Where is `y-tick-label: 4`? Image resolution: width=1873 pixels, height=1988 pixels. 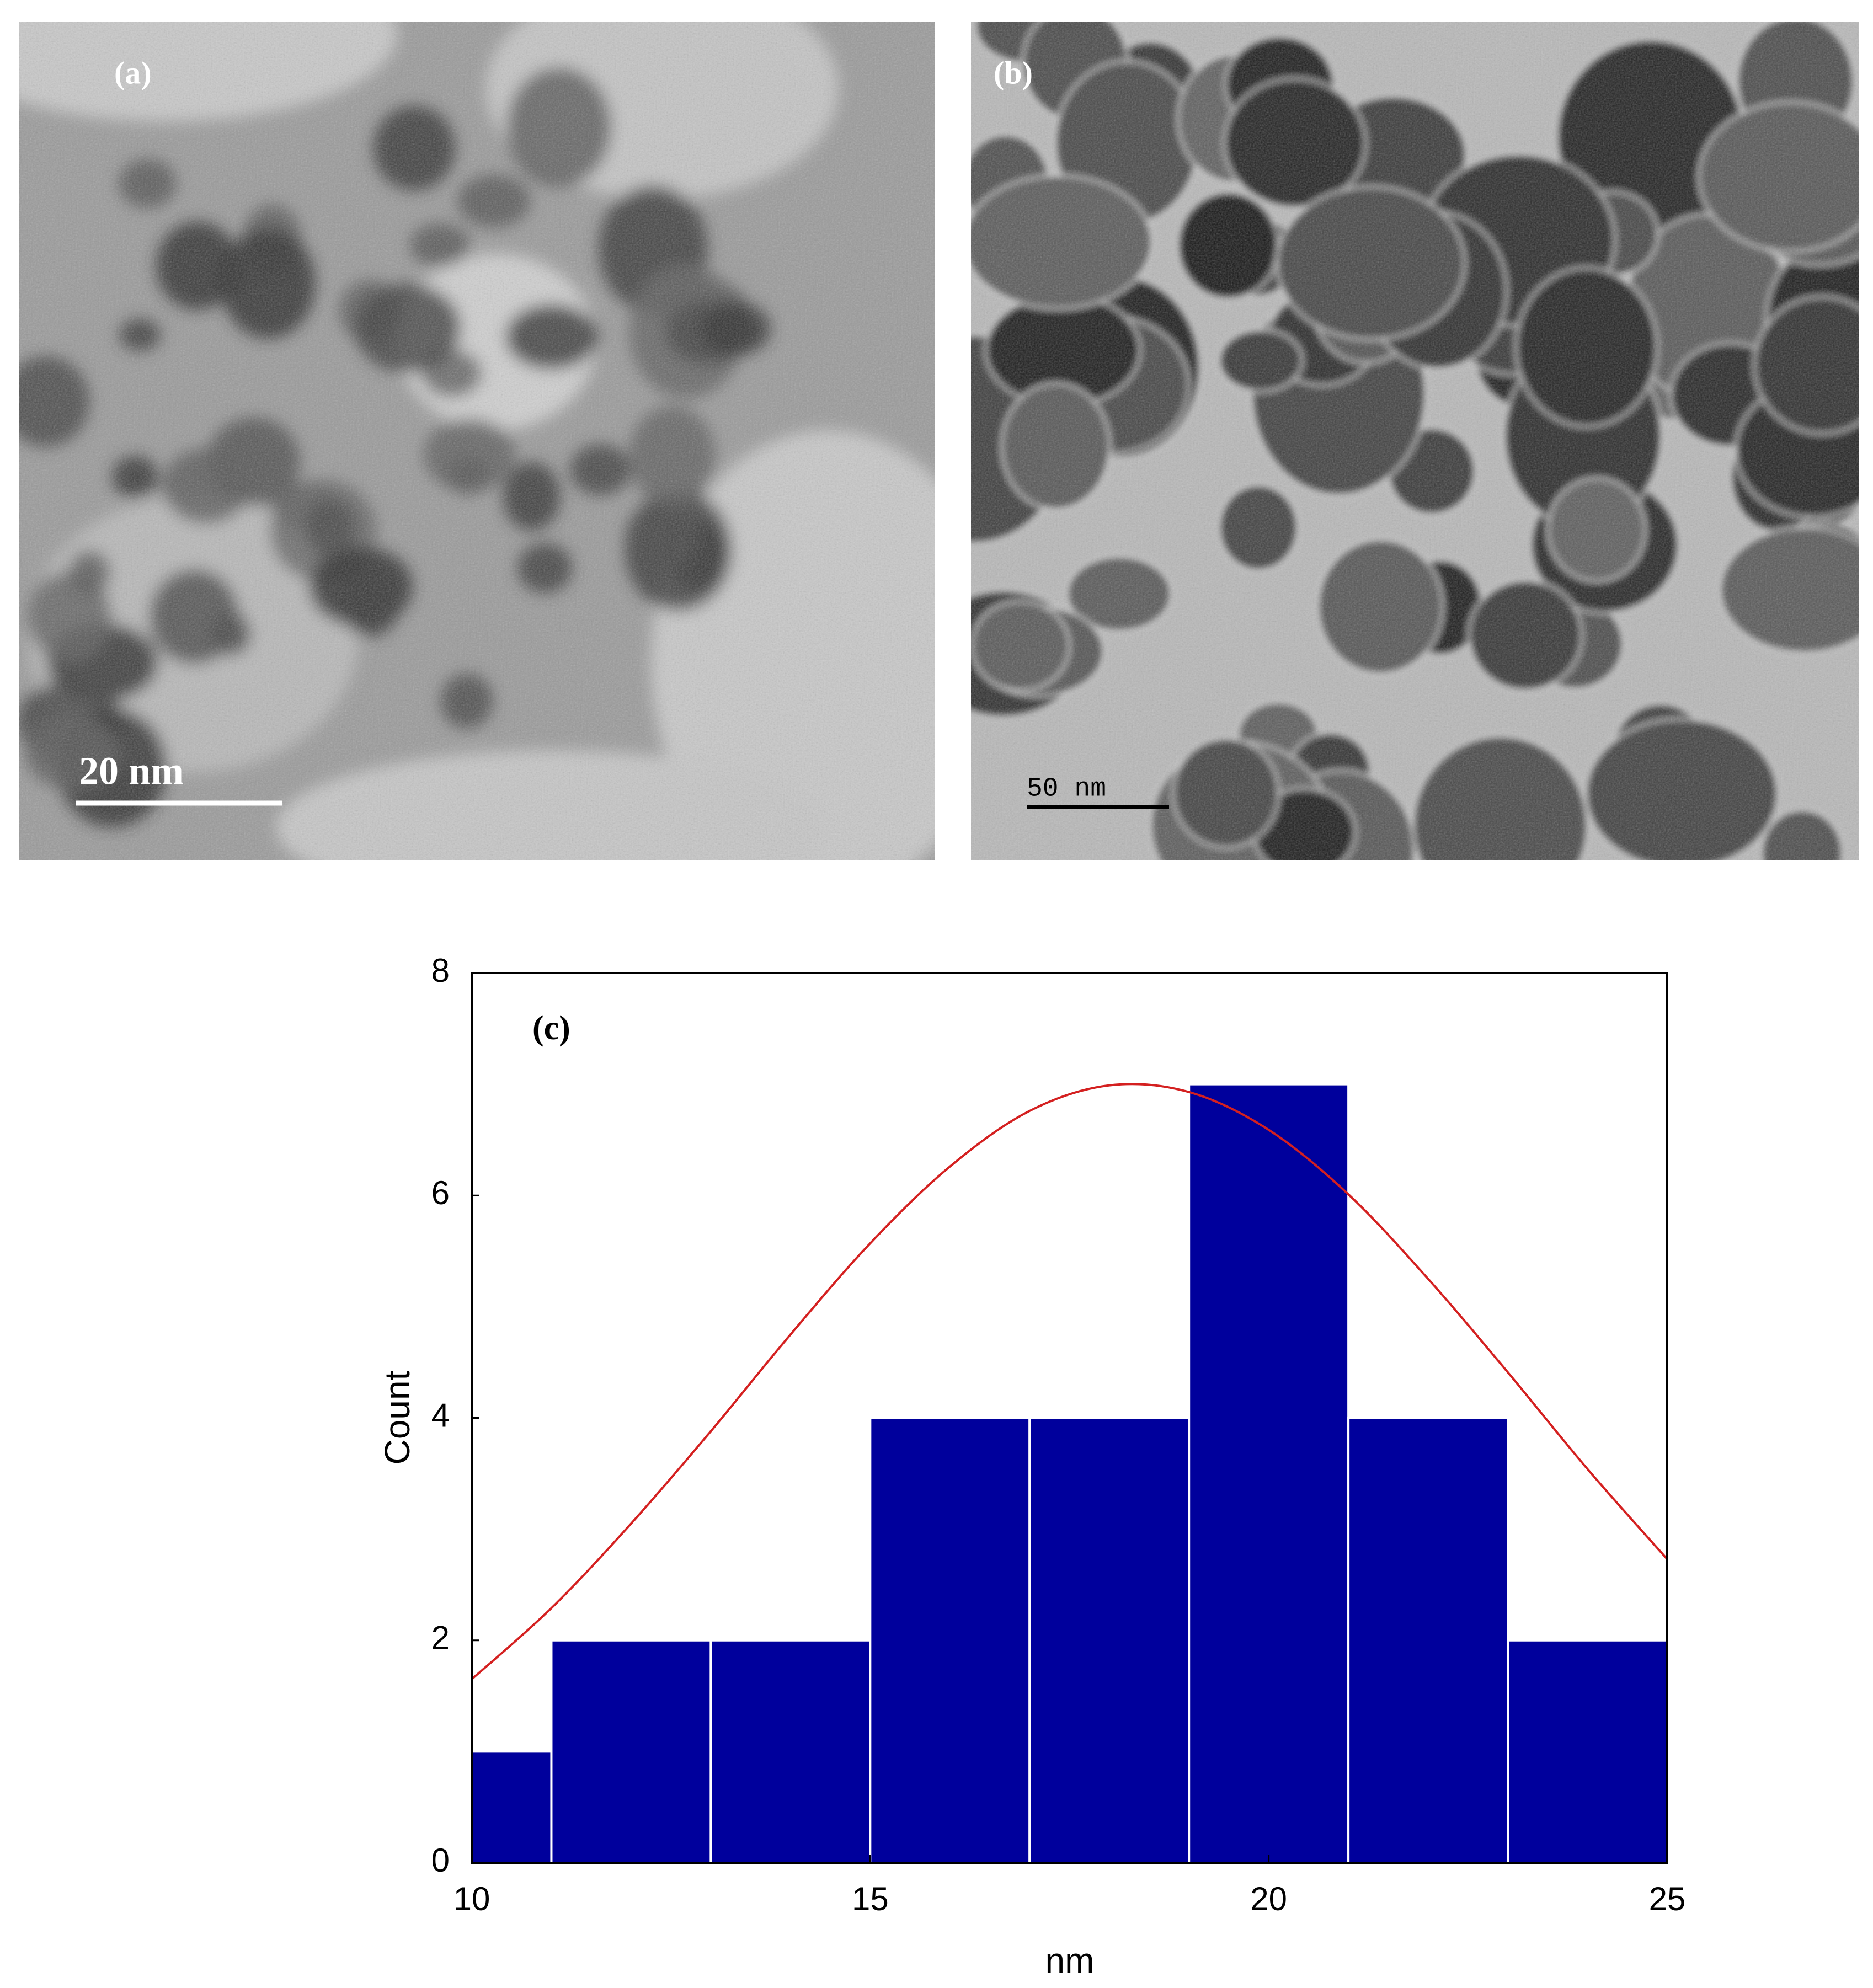
y-tick-label: 4 is located at coordinates (440, 1416).